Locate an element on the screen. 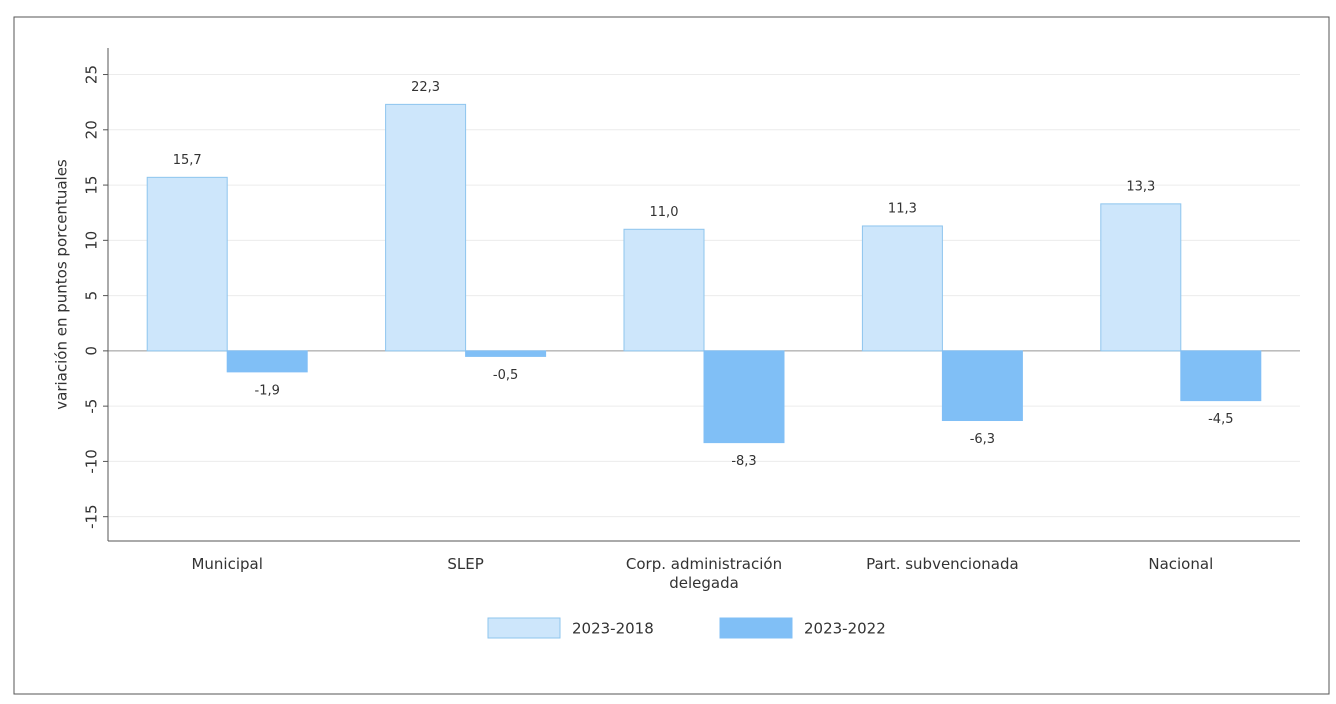  y-tick-label: -15 is located at coordinates (92, 516).